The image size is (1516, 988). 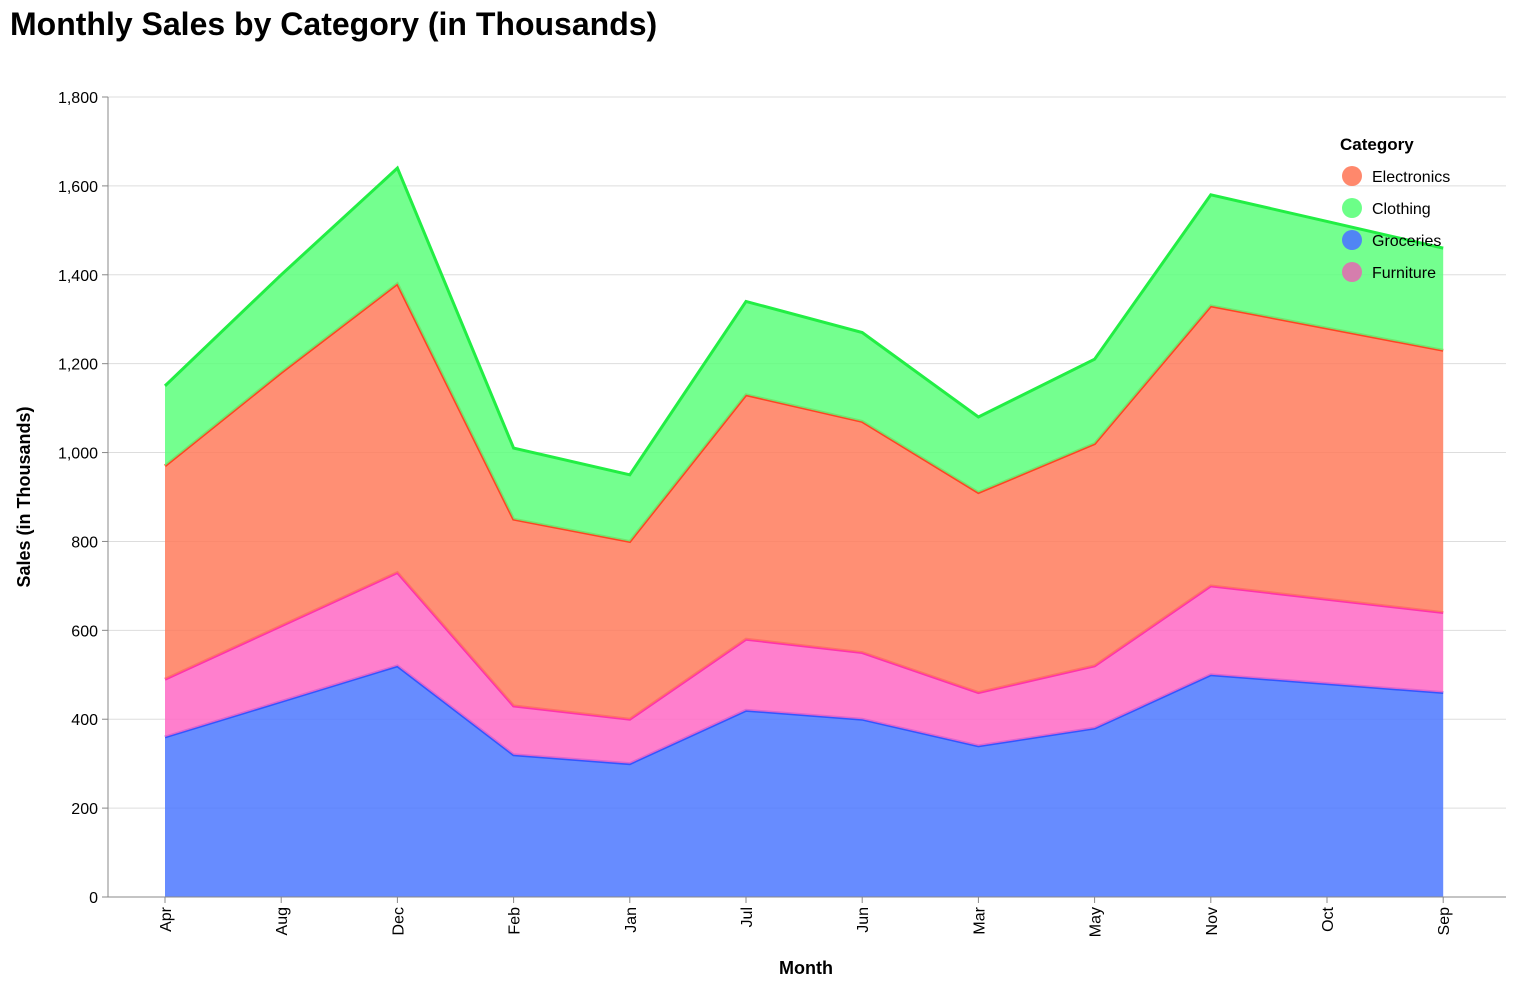 What do you see at coordinates (804, 645) in the screenshot?
I see `furniture-line` at bounding box center [804, 645].